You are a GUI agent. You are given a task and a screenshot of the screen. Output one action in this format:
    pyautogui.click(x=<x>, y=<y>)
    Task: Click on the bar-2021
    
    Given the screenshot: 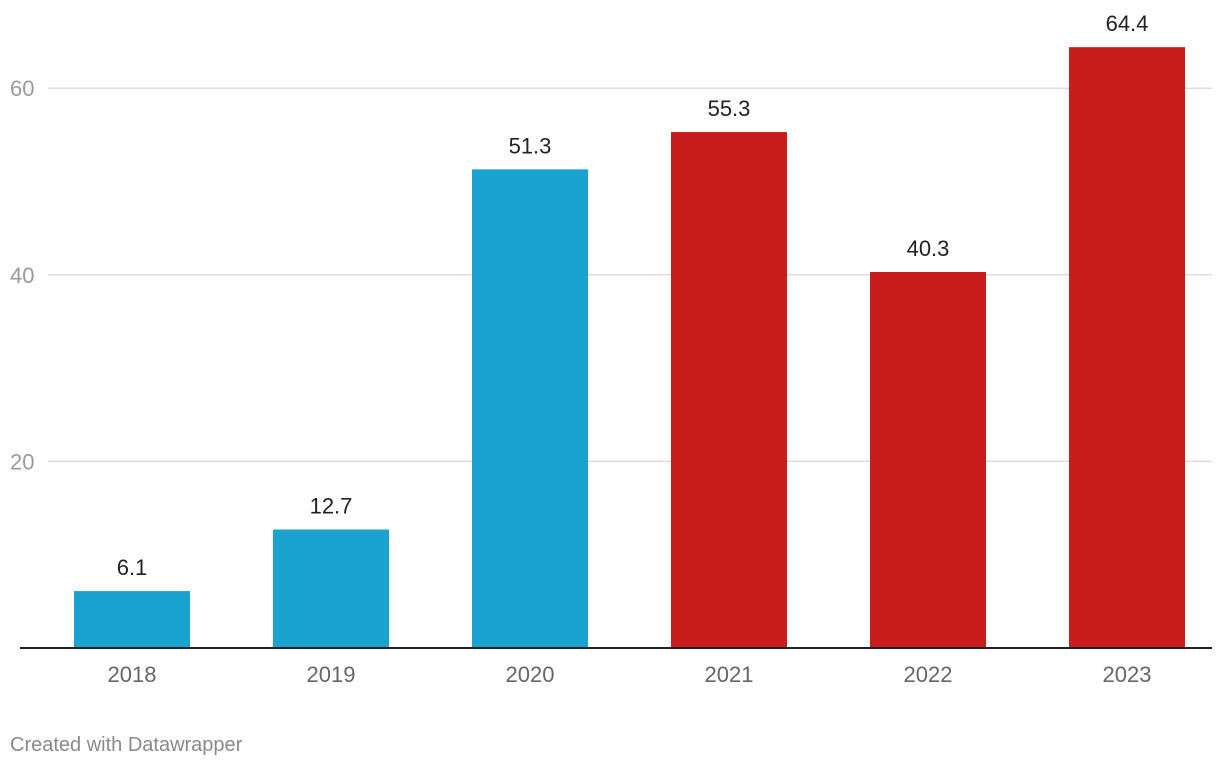 What is the action you would take?
    pyautogui.click(x=729, y=390)
    